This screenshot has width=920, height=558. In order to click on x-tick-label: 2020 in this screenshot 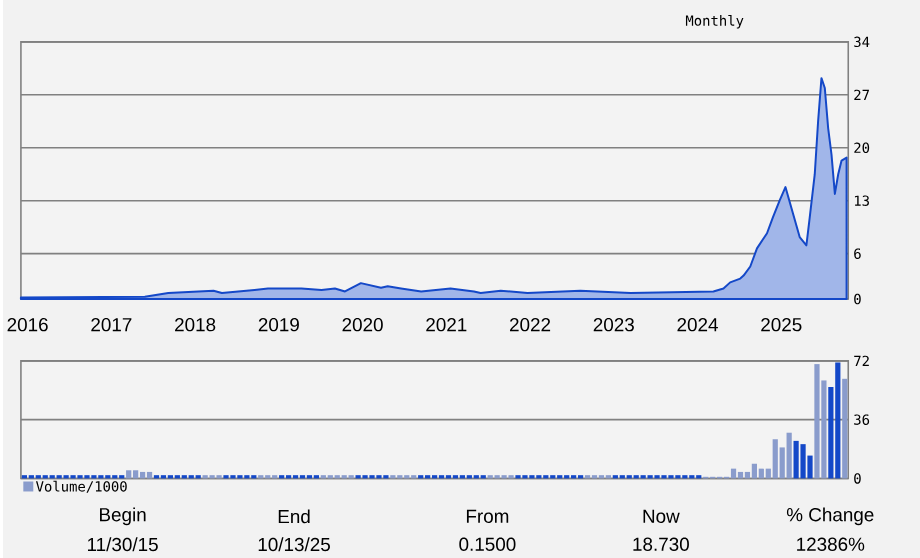, I will do `click(362, 324)`.